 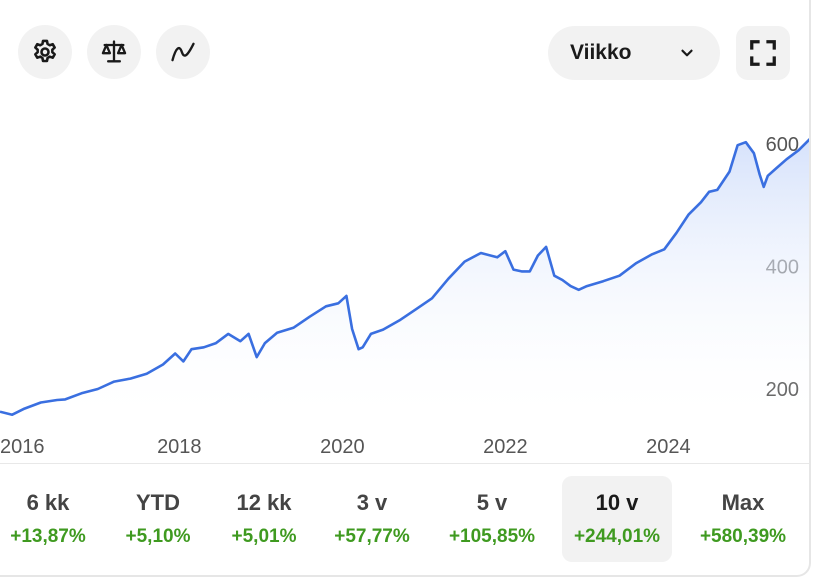 What do you see at coordinates (179, 447) in the screenshot?
I see `x-tick-label: 2018` at bounding box center [179, 447].